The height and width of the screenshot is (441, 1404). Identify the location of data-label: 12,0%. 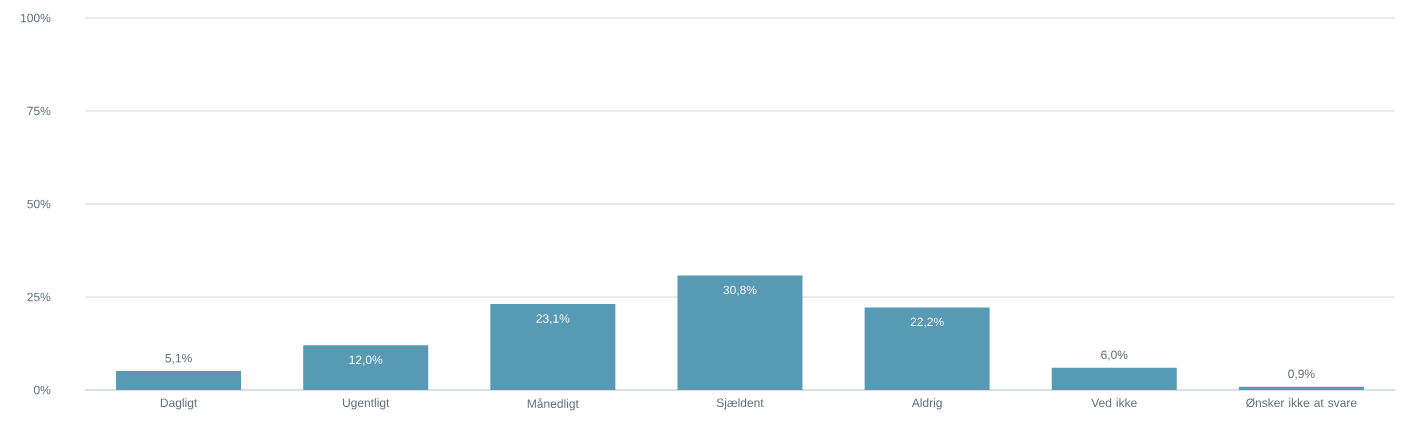
(366, 360).